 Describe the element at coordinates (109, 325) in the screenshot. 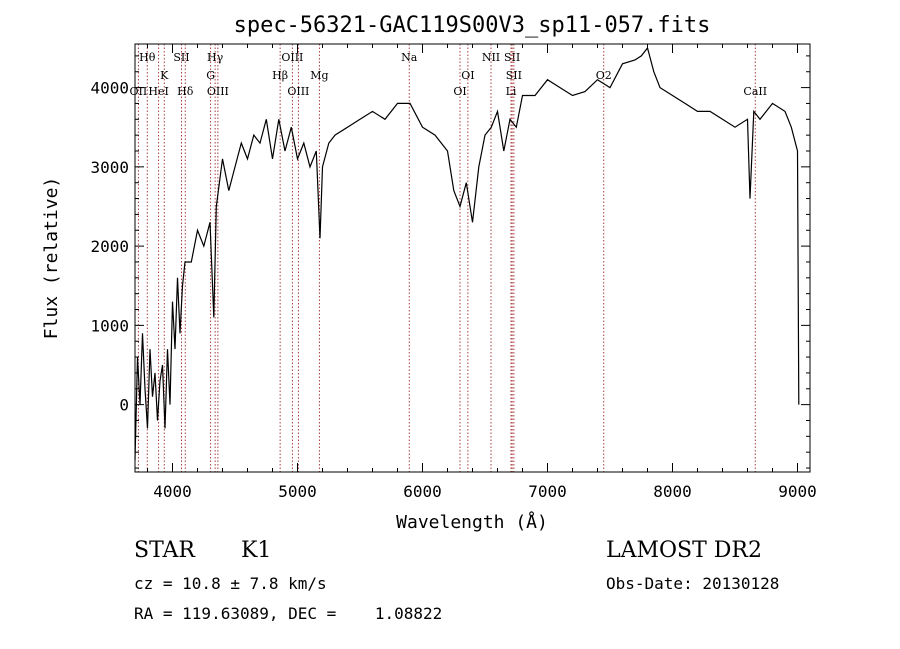

I see `y-tick-label: 1000` at that location.